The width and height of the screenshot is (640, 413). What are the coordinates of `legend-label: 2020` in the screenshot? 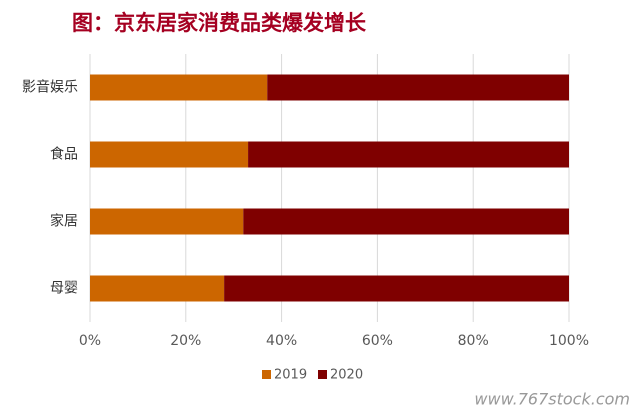 It's located at (346, 375).